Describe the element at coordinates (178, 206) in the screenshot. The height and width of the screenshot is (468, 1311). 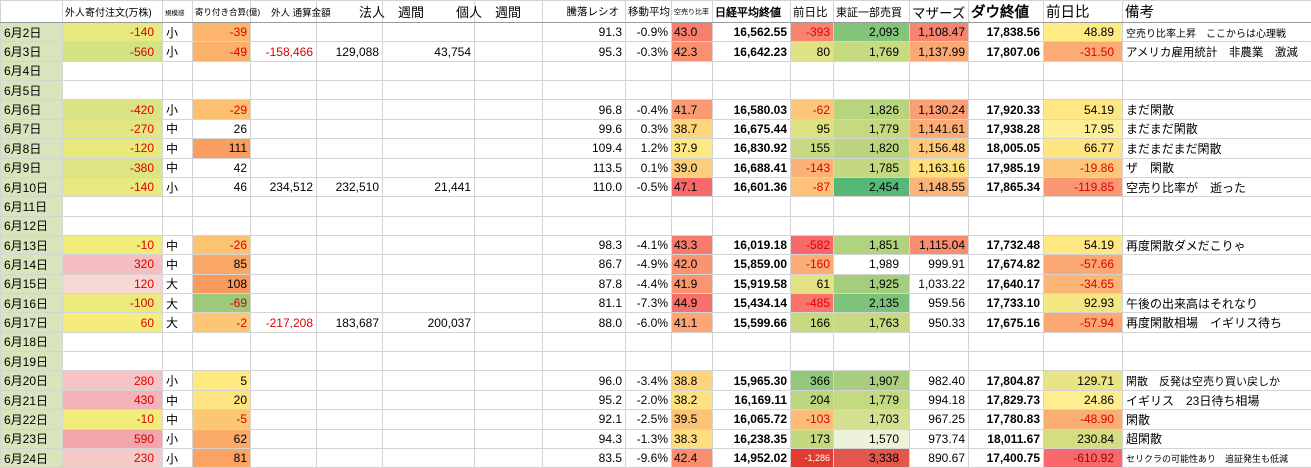
I see `cell-size` at that location.